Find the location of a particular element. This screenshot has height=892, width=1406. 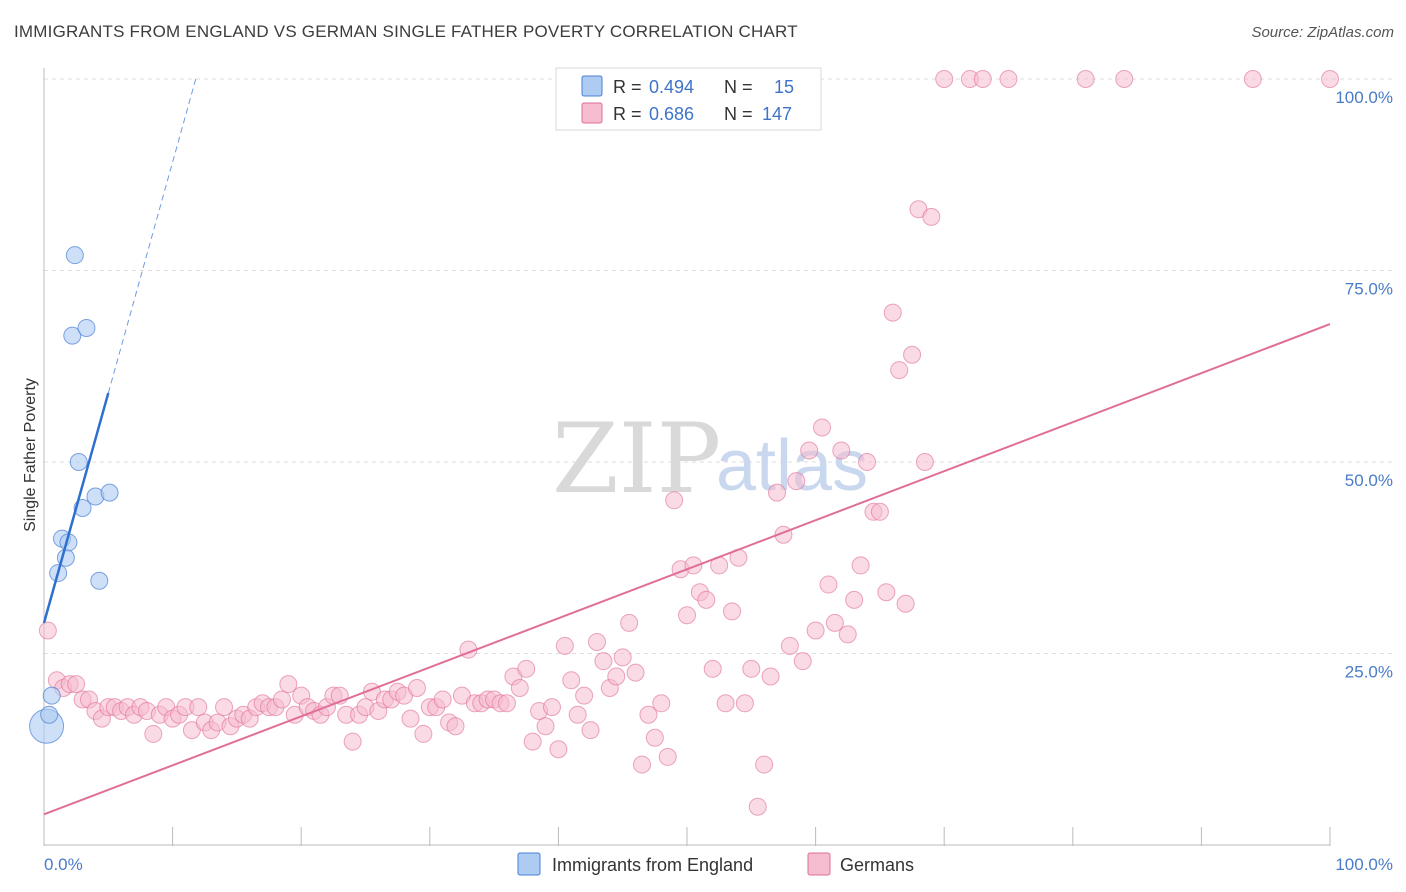

y-tick-labels: 25.0% 50.0% 75.0% 100.0% is located at coordinates (1364, 385).